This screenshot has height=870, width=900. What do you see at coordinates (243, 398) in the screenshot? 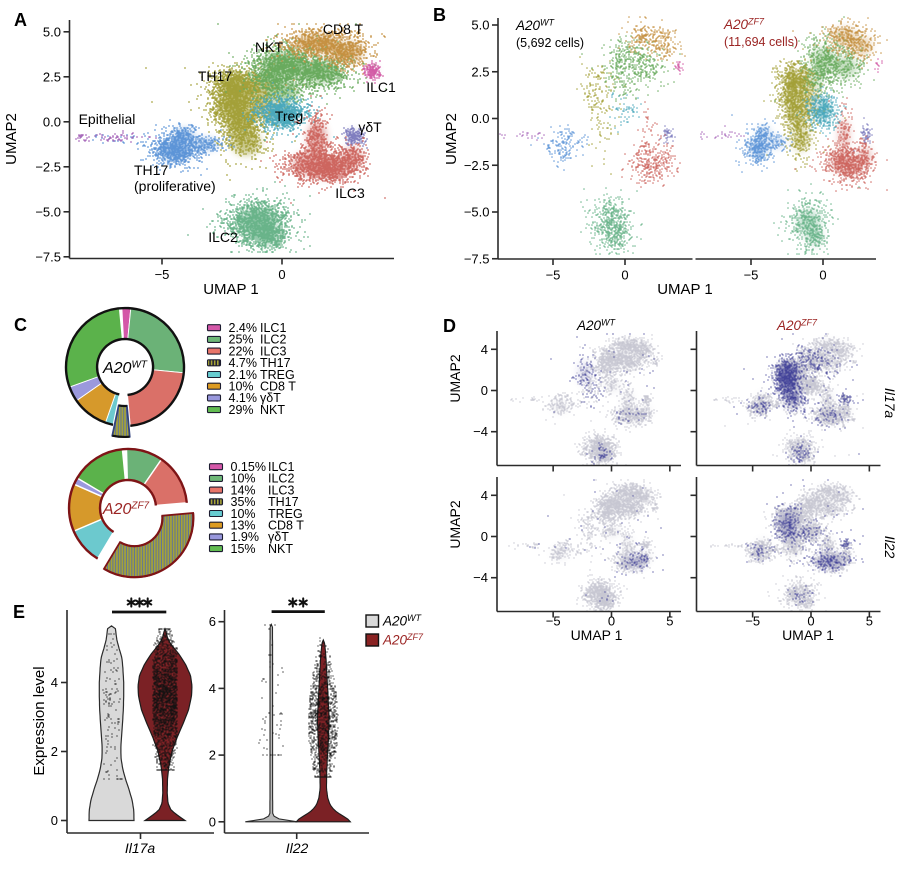
I see `svg-text: 4.1%` at bounding box center [243, 398].